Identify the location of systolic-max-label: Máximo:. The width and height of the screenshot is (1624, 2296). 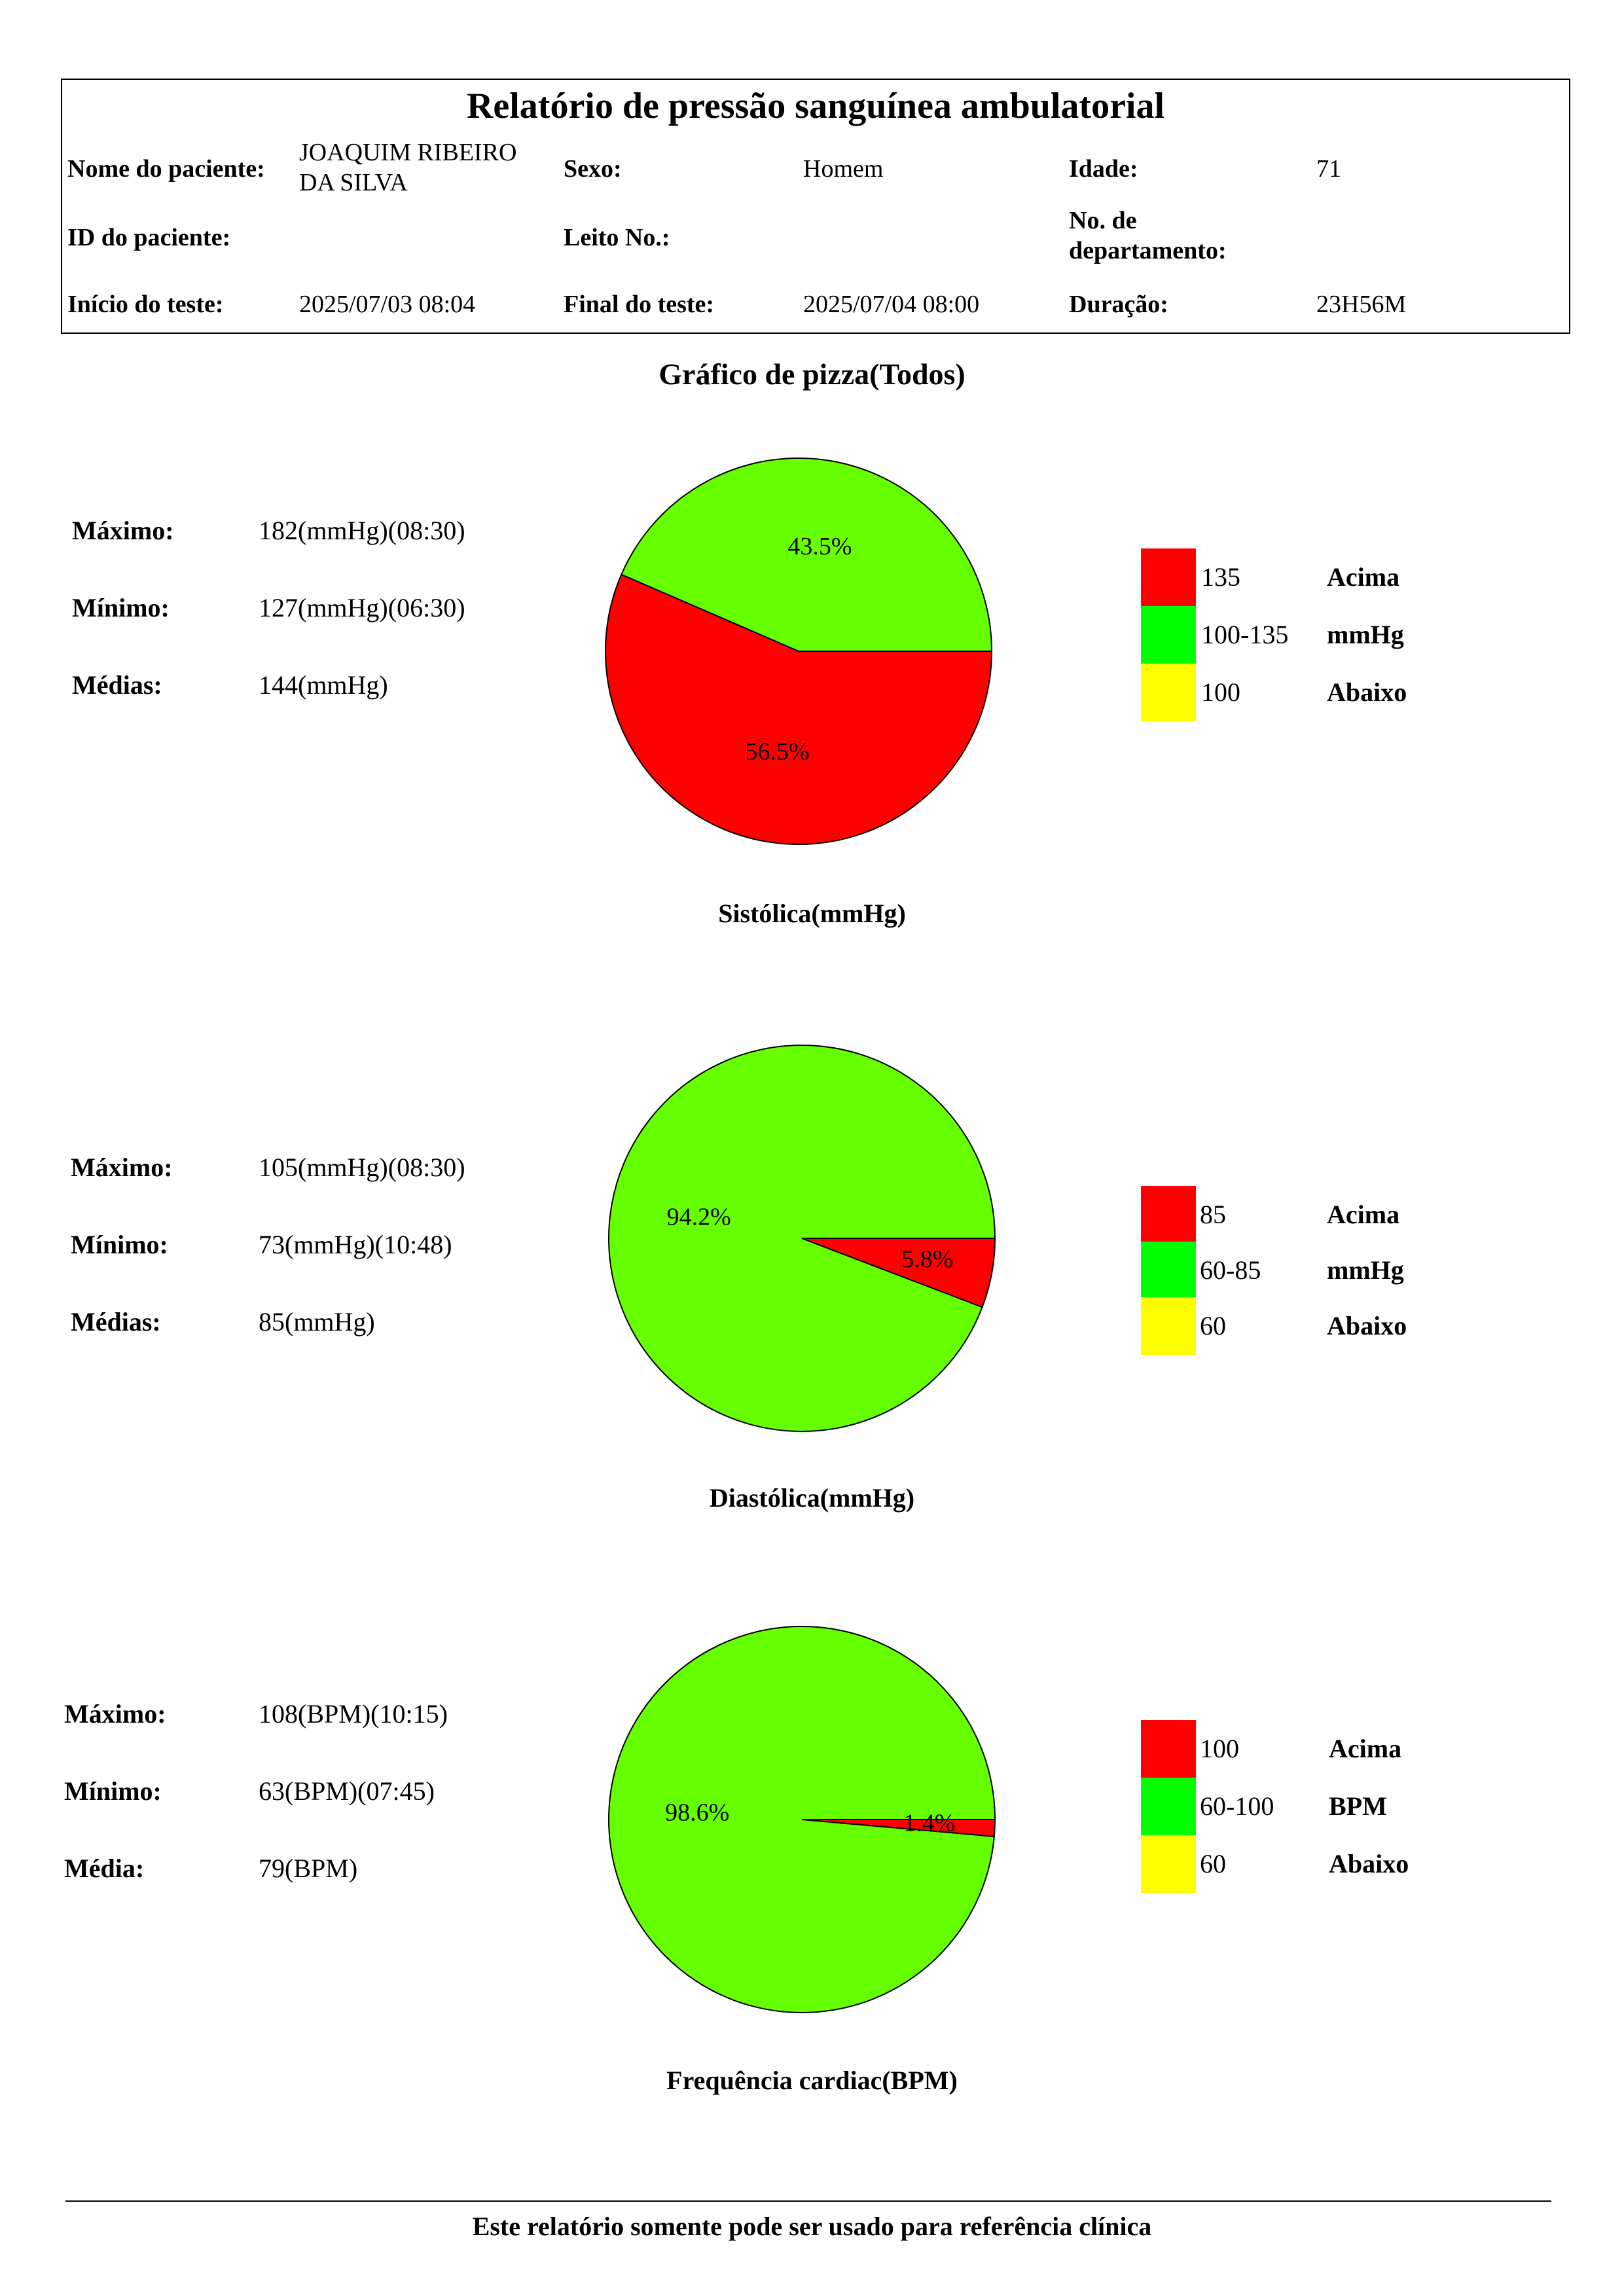
(123, 530).